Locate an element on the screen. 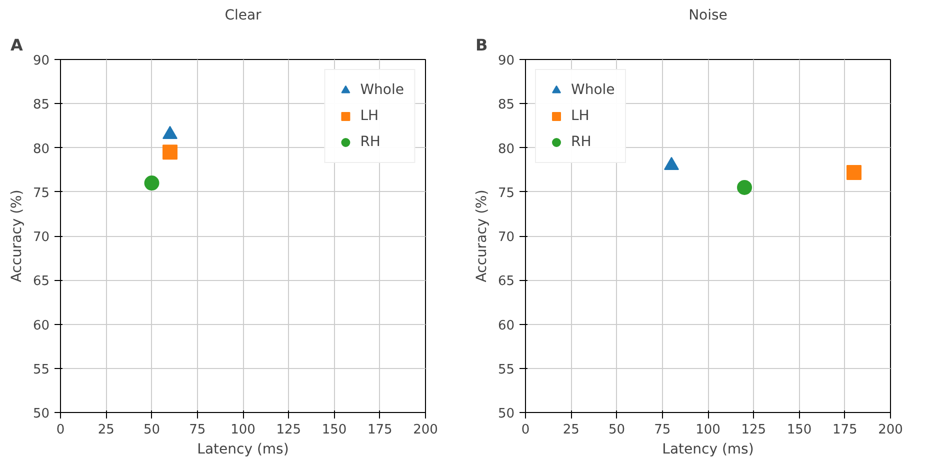  chart-title: Clear is located at coordinates (243, 16).